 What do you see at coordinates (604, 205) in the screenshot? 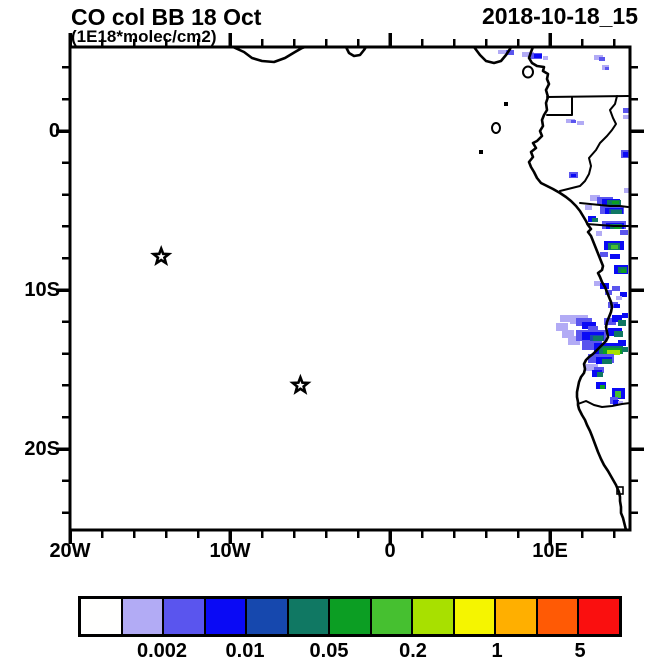
I see `border-congo-cabinda` at bounding box center [604, 205].